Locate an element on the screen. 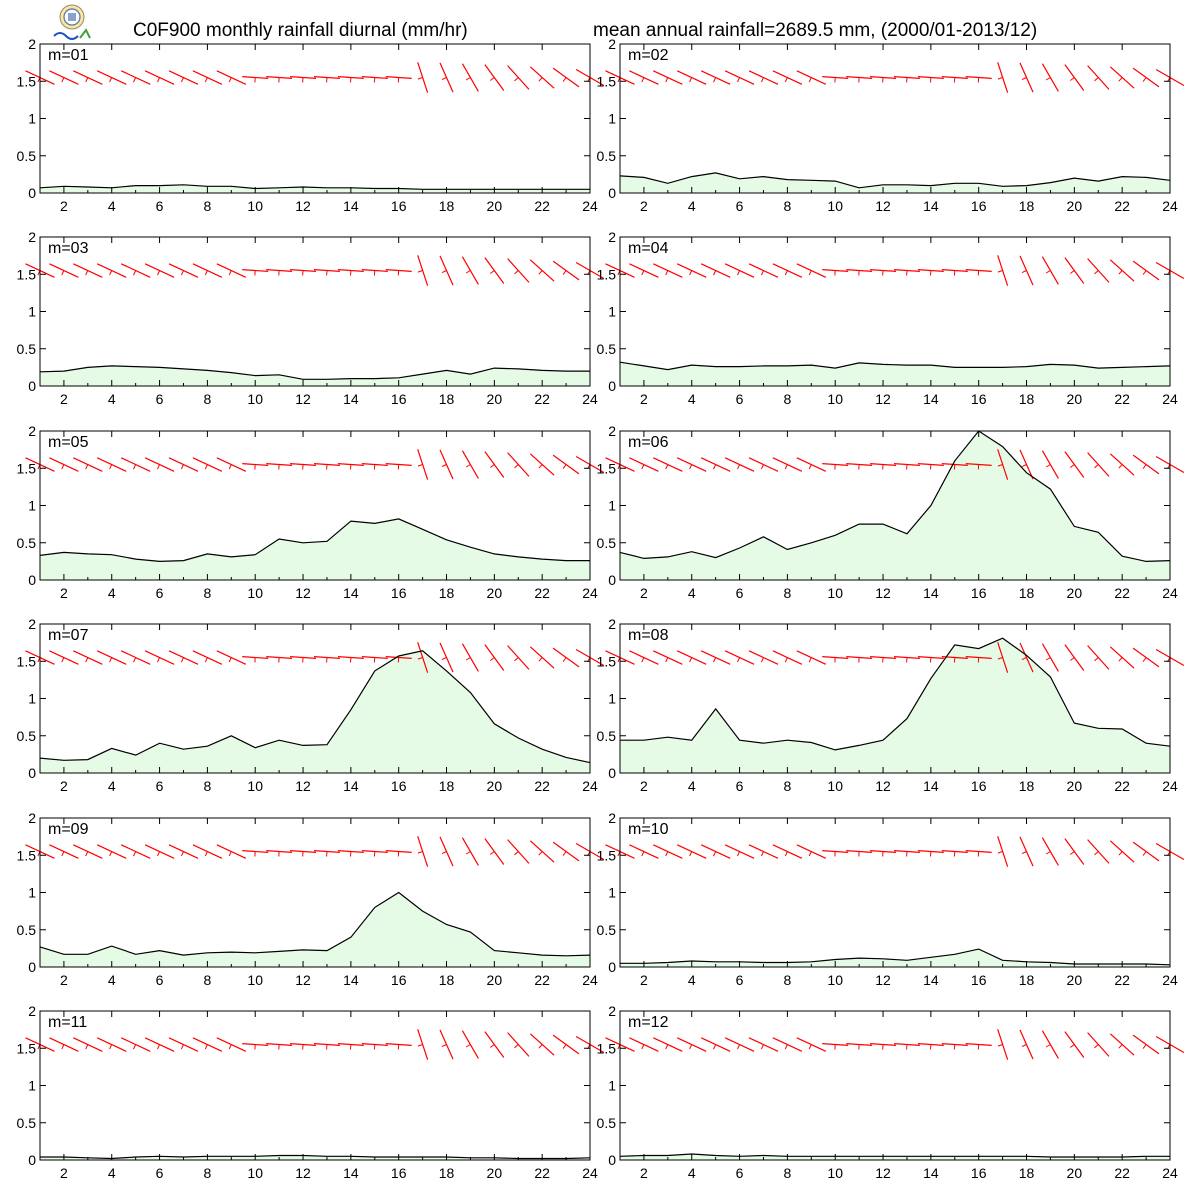 The height and width of the screenshot is (1200, 1200). x-tick-label: 20 is located at coordinates (1075, 593).